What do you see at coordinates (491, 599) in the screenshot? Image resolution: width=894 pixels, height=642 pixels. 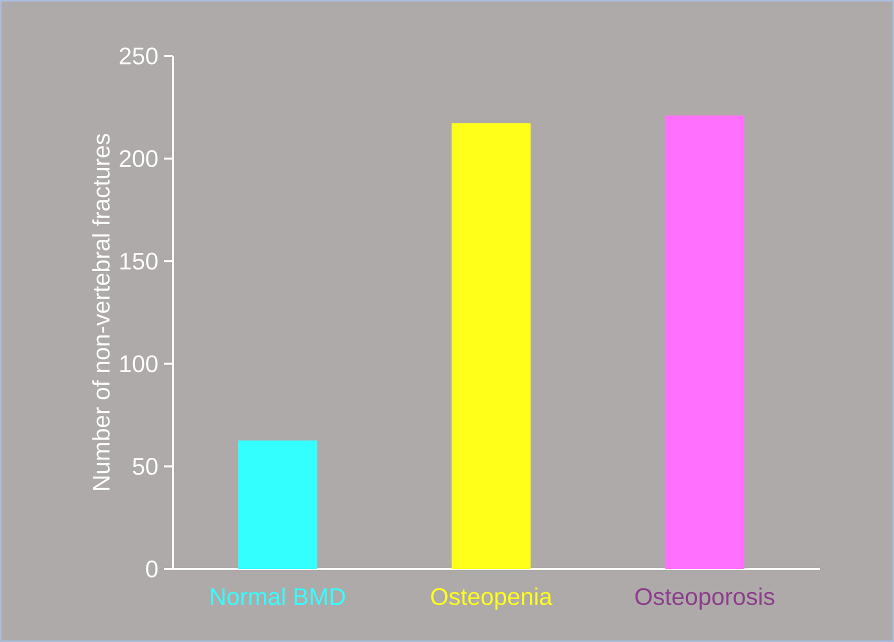 I see `x-tick-label: Osteopenia` at bounding box center [491, 599].